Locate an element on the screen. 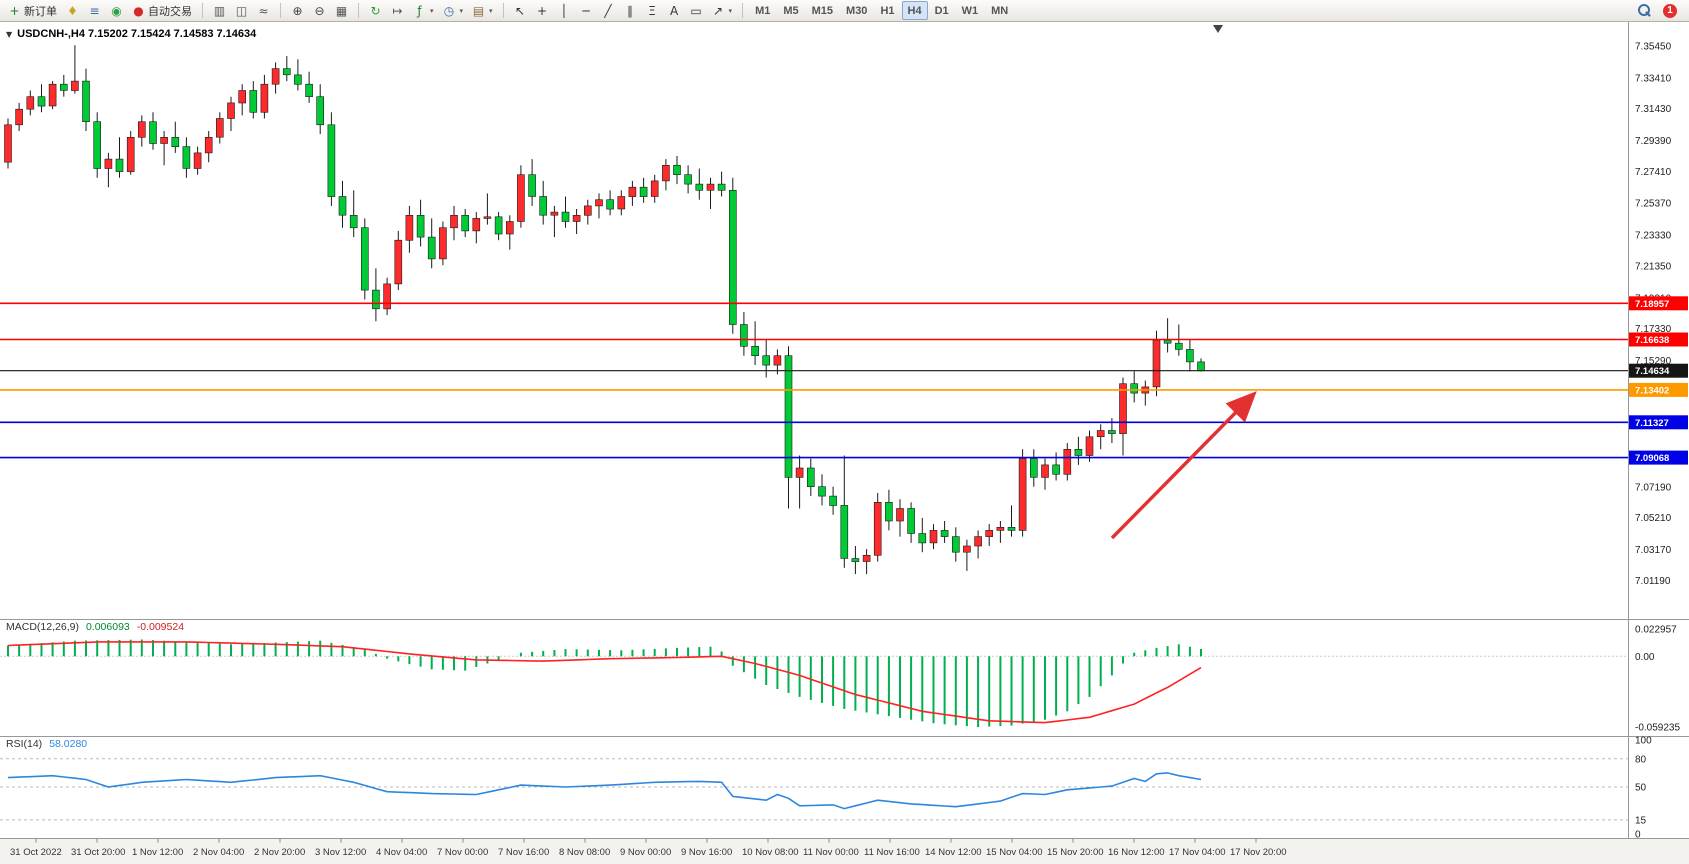 This screenshot has width=1689, height=864. tf-m1-button: M1 is located at coordinates (762, 10).